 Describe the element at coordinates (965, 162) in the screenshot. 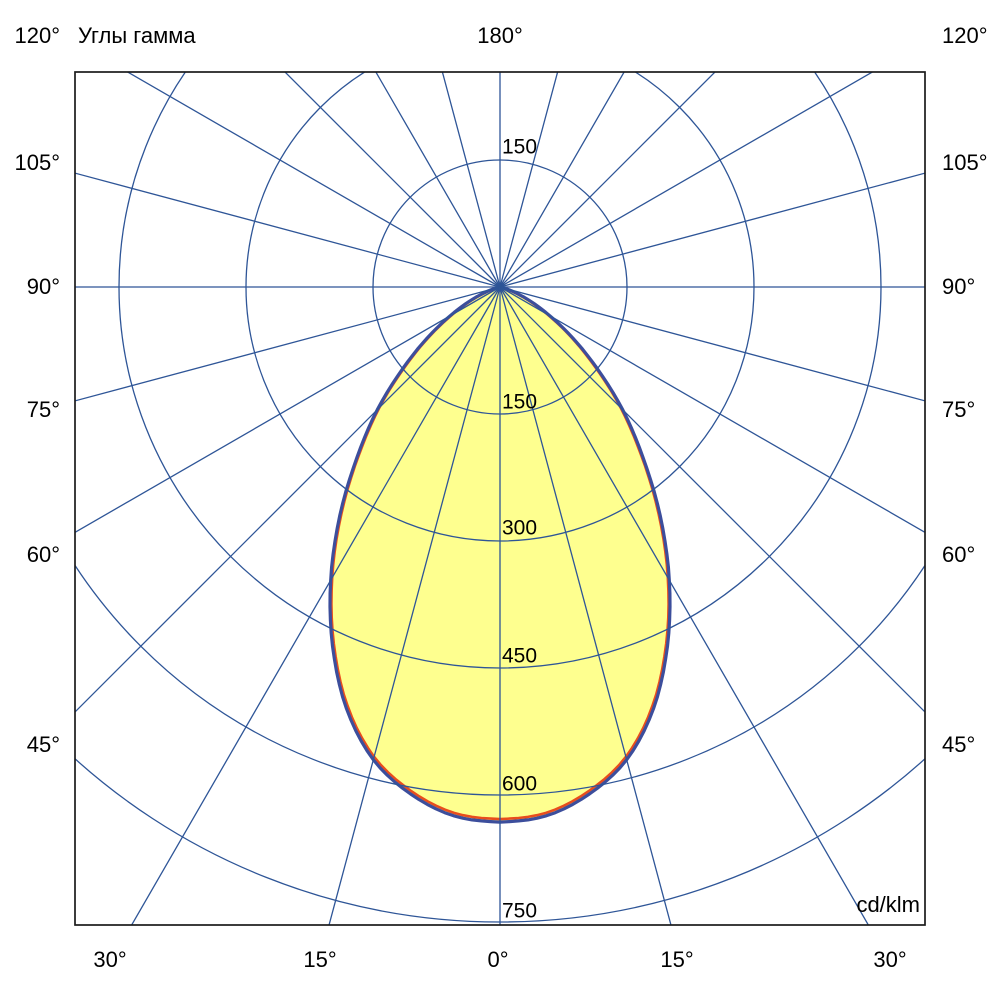

I see `gamma-angle-label-right: 105°` at that location.